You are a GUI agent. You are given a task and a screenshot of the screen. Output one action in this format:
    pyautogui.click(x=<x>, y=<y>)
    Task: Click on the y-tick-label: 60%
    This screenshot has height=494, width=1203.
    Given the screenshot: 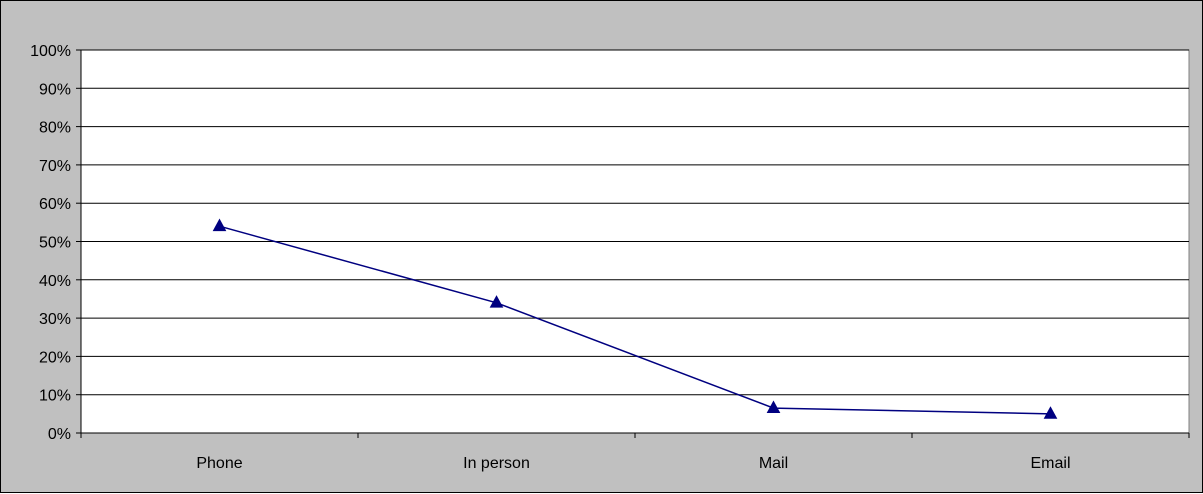 What is the action you would take?
    pyautogui.click(x=55, y=204)
    